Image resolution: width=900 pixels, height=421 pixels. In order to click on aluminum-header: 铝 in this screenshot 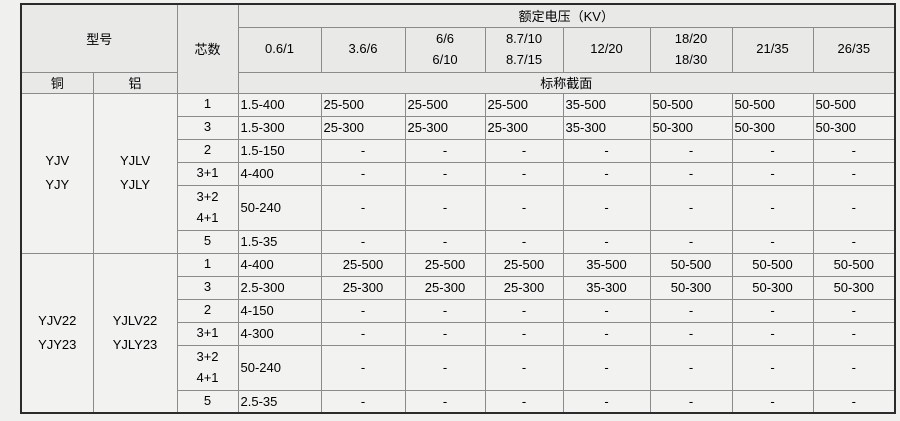, I will do `click(135, 82)`.